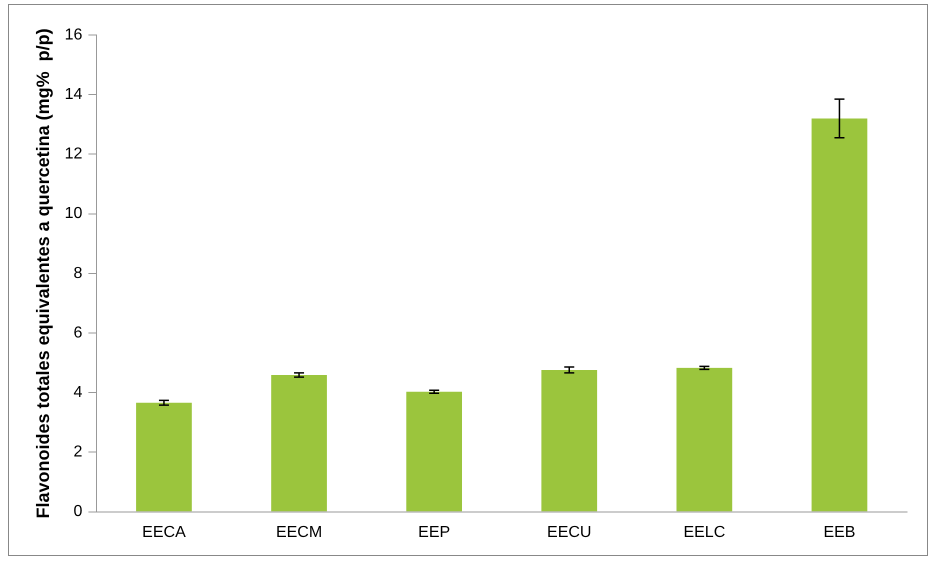 This screenshot has height=564, width=938. Describe the element at coordinates (73, 95) in the screenshot. I see `y-tick-label: 14` at that location.